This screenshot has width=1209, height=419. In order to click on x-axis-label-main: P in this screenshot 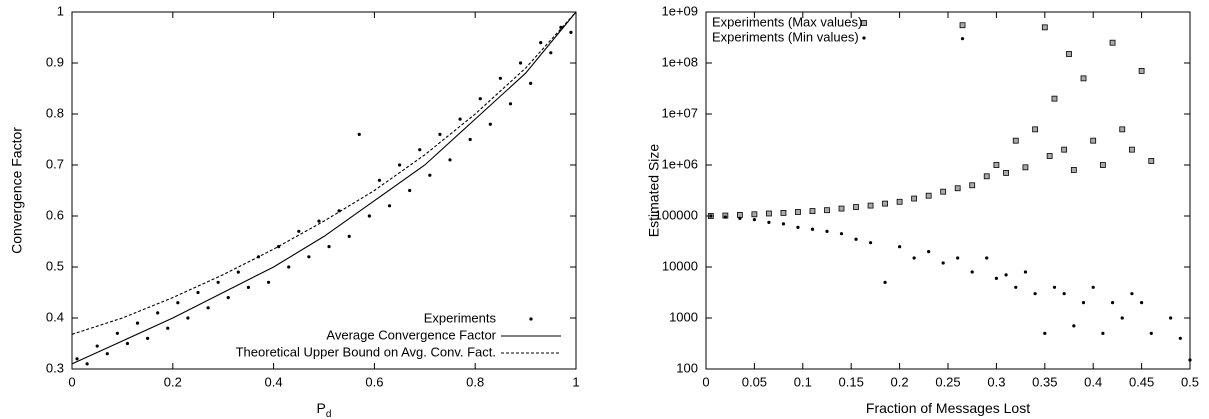, I will do `click(321, 408)`.